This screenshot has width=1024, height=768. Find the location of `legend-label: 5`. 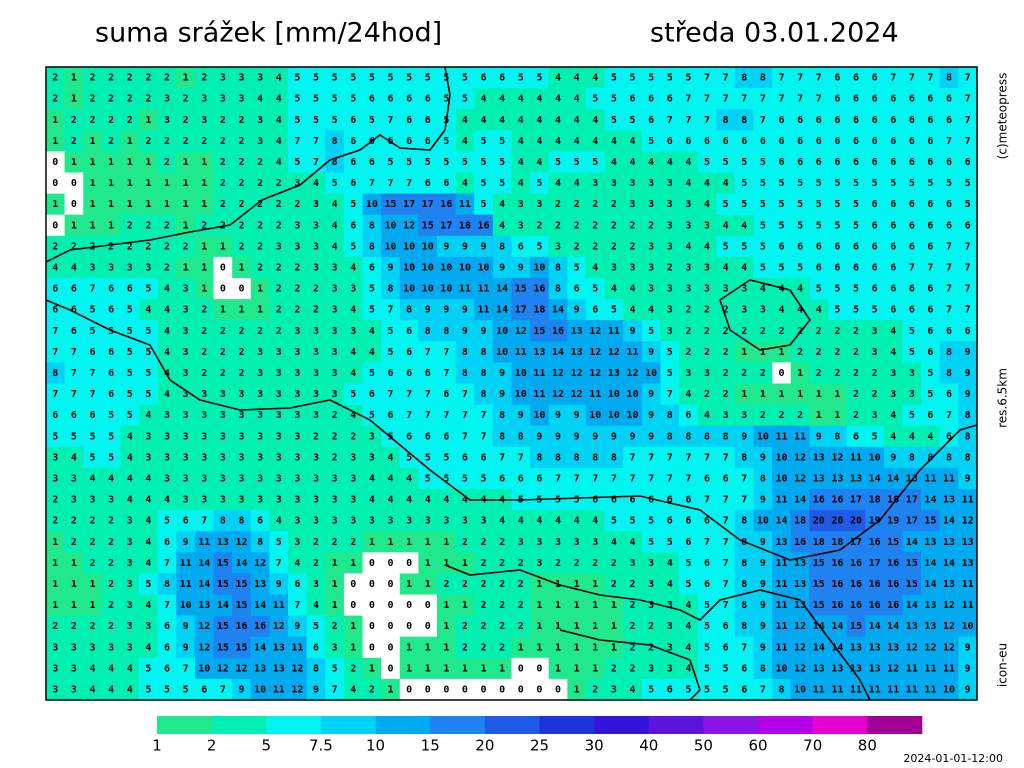

legend-label: 5 is located at coordinates (267, 746).